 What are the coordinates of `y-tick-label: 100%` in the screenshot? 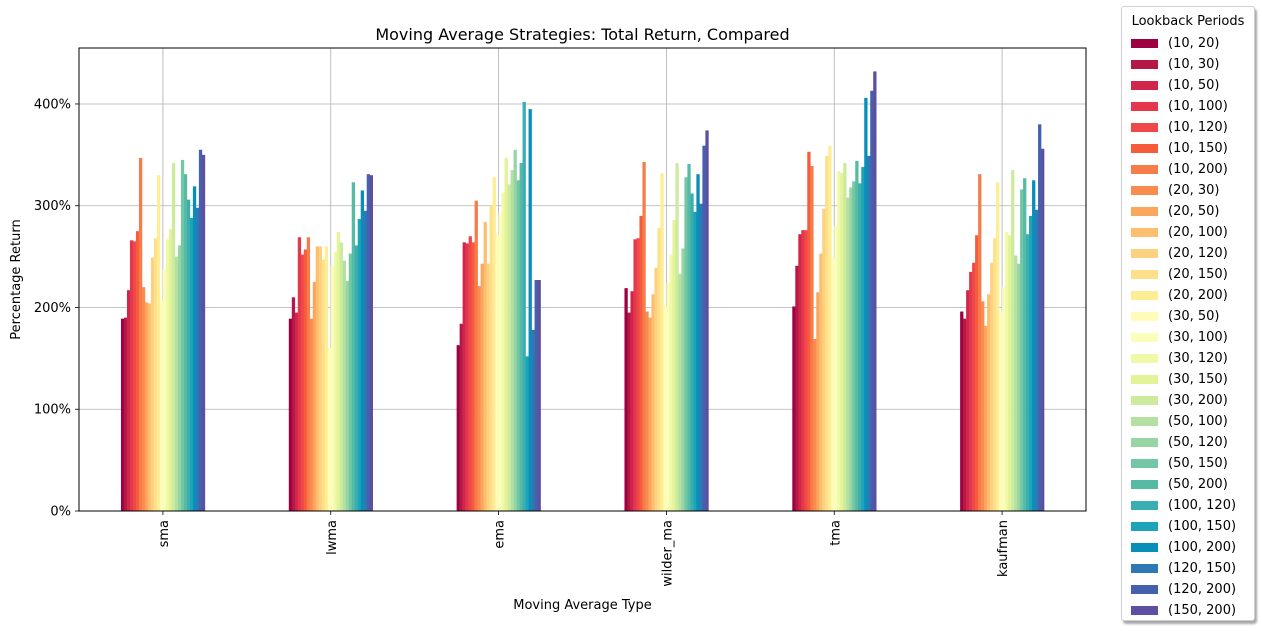 It's located at (52, 410).